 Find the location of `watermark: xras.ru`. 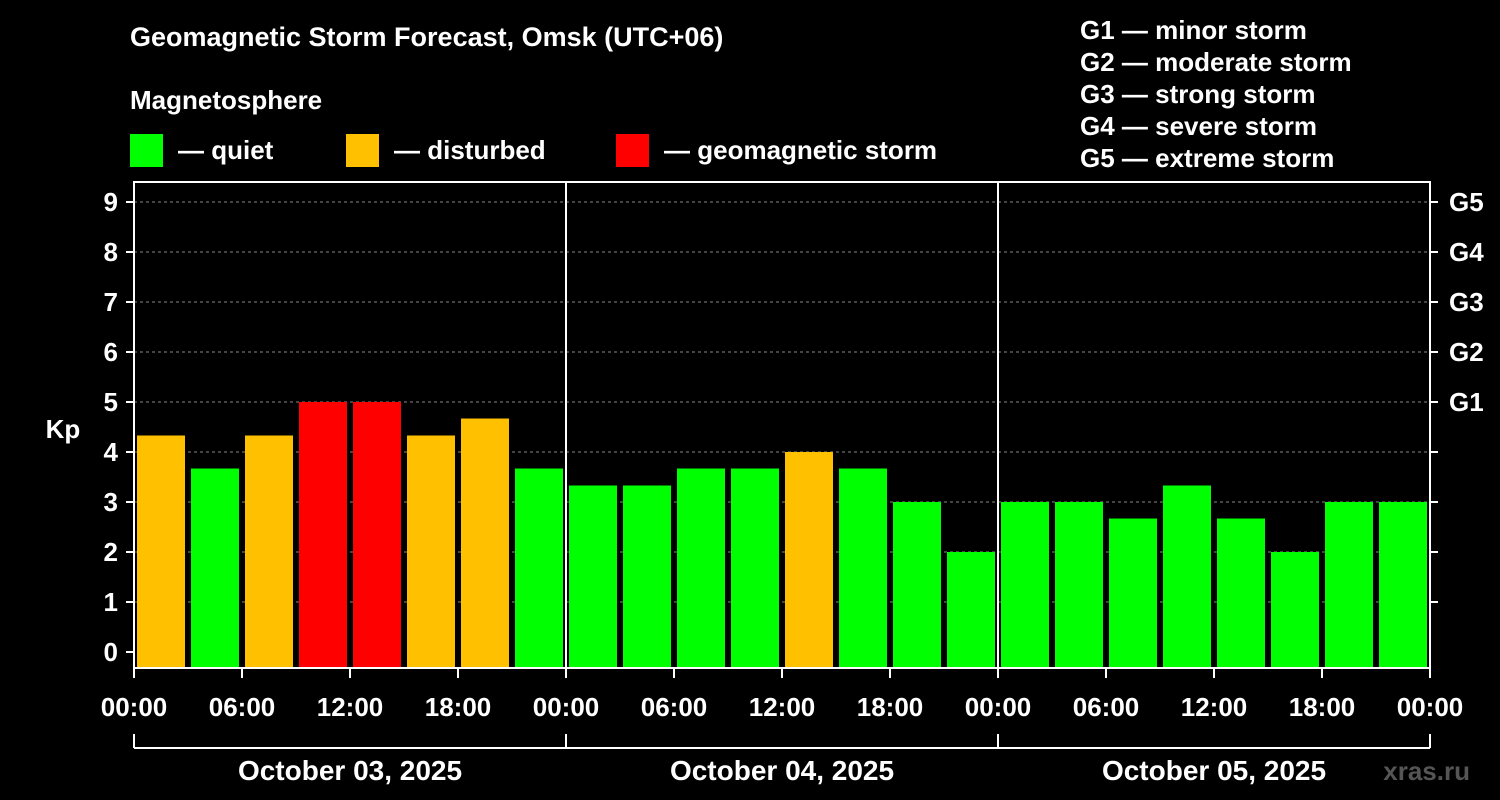

watermark: xras.ru is located at coordinates (1426, 771).